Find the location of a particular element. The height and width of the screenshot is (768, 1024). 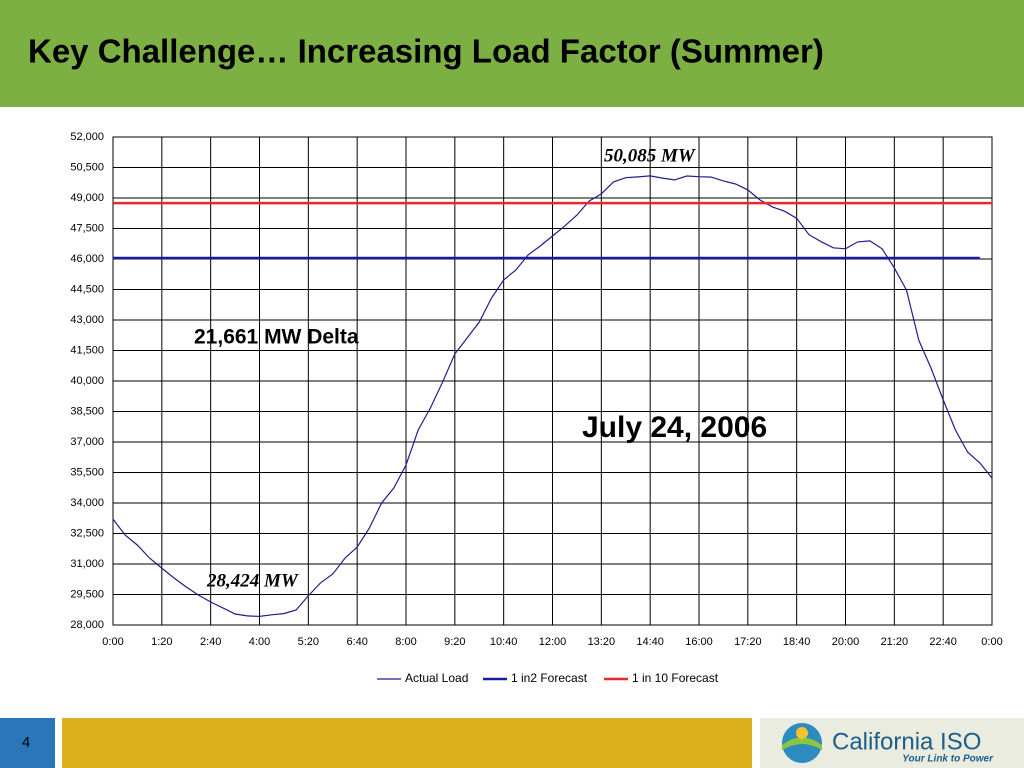

x-tick-label: 14:40 is located at coordinates (650, 642).